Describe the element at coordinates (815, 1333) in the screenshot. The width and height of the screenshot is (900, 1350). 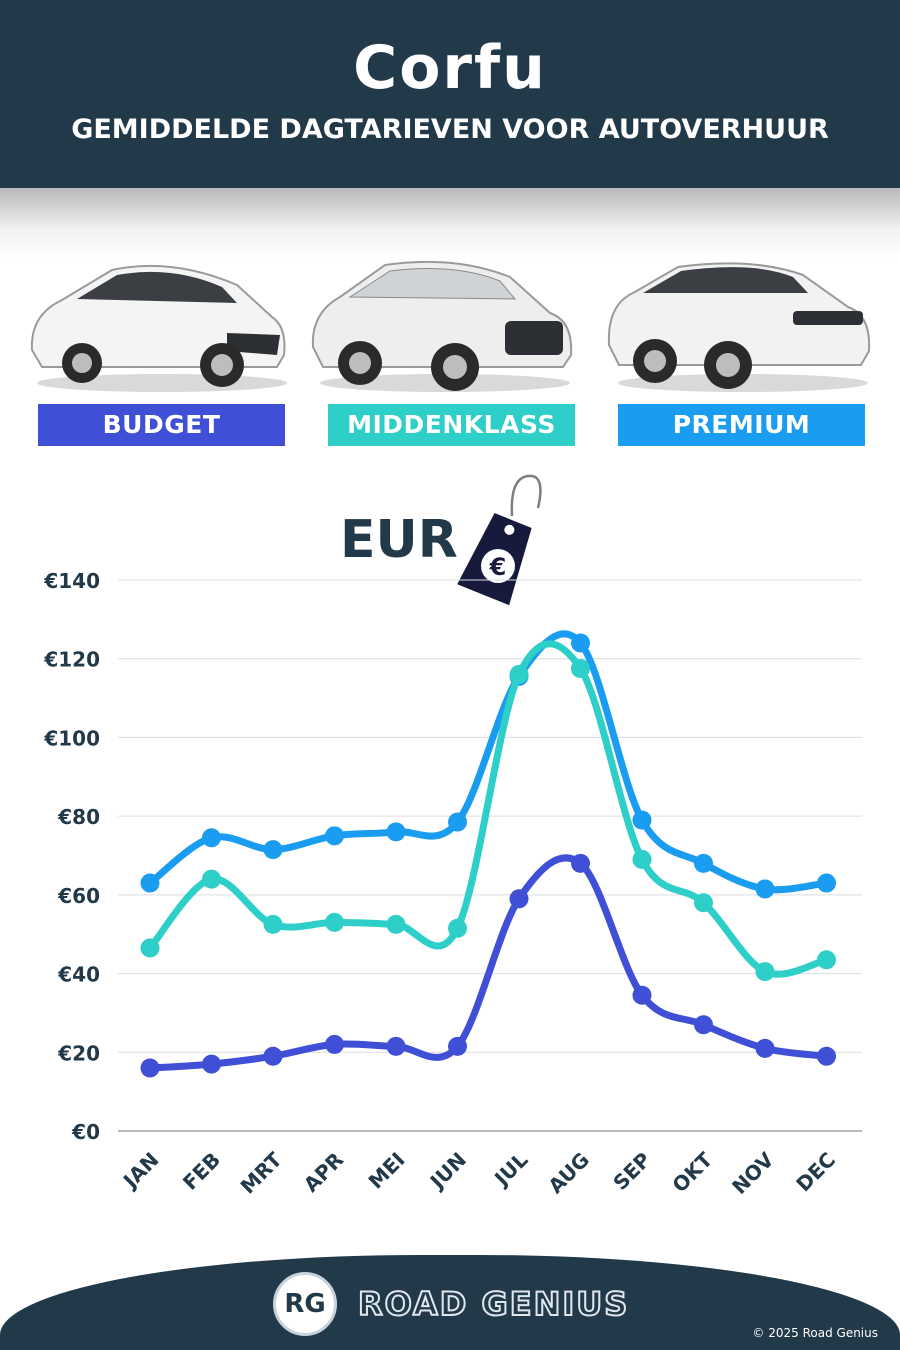
I see `copyright: © 2025 Road Genius` at that location.